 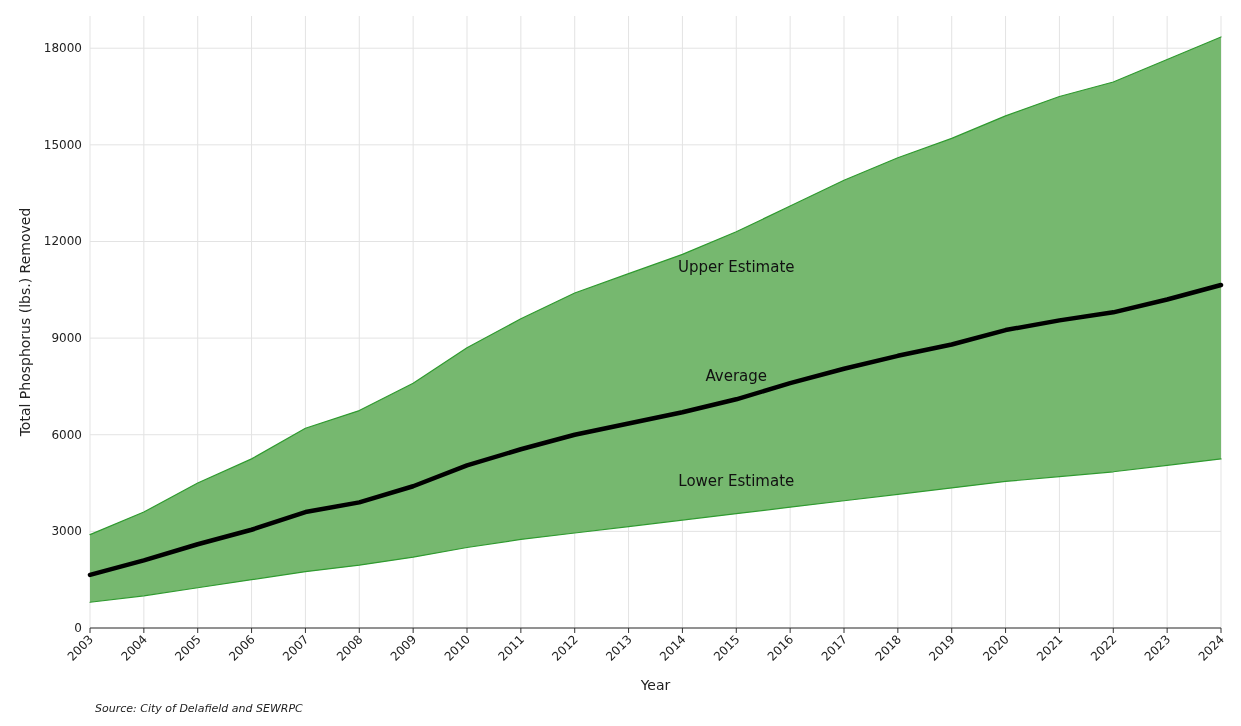 I want to click on y-tick-label: 15000, so click(x=62, y=144).